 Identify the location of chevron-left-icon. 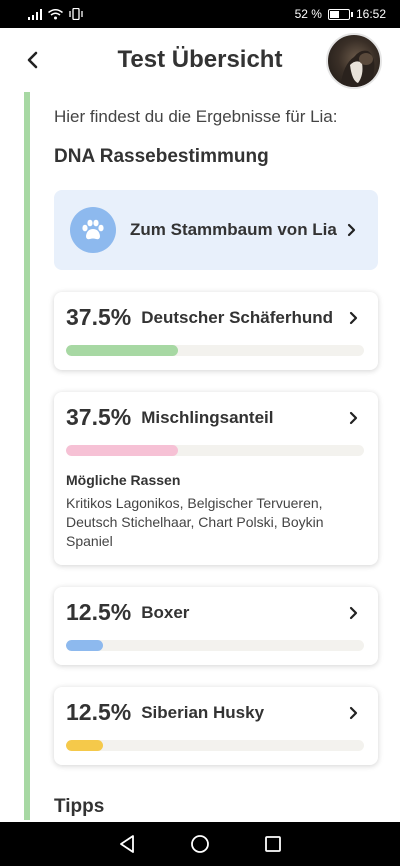
(32, 60).